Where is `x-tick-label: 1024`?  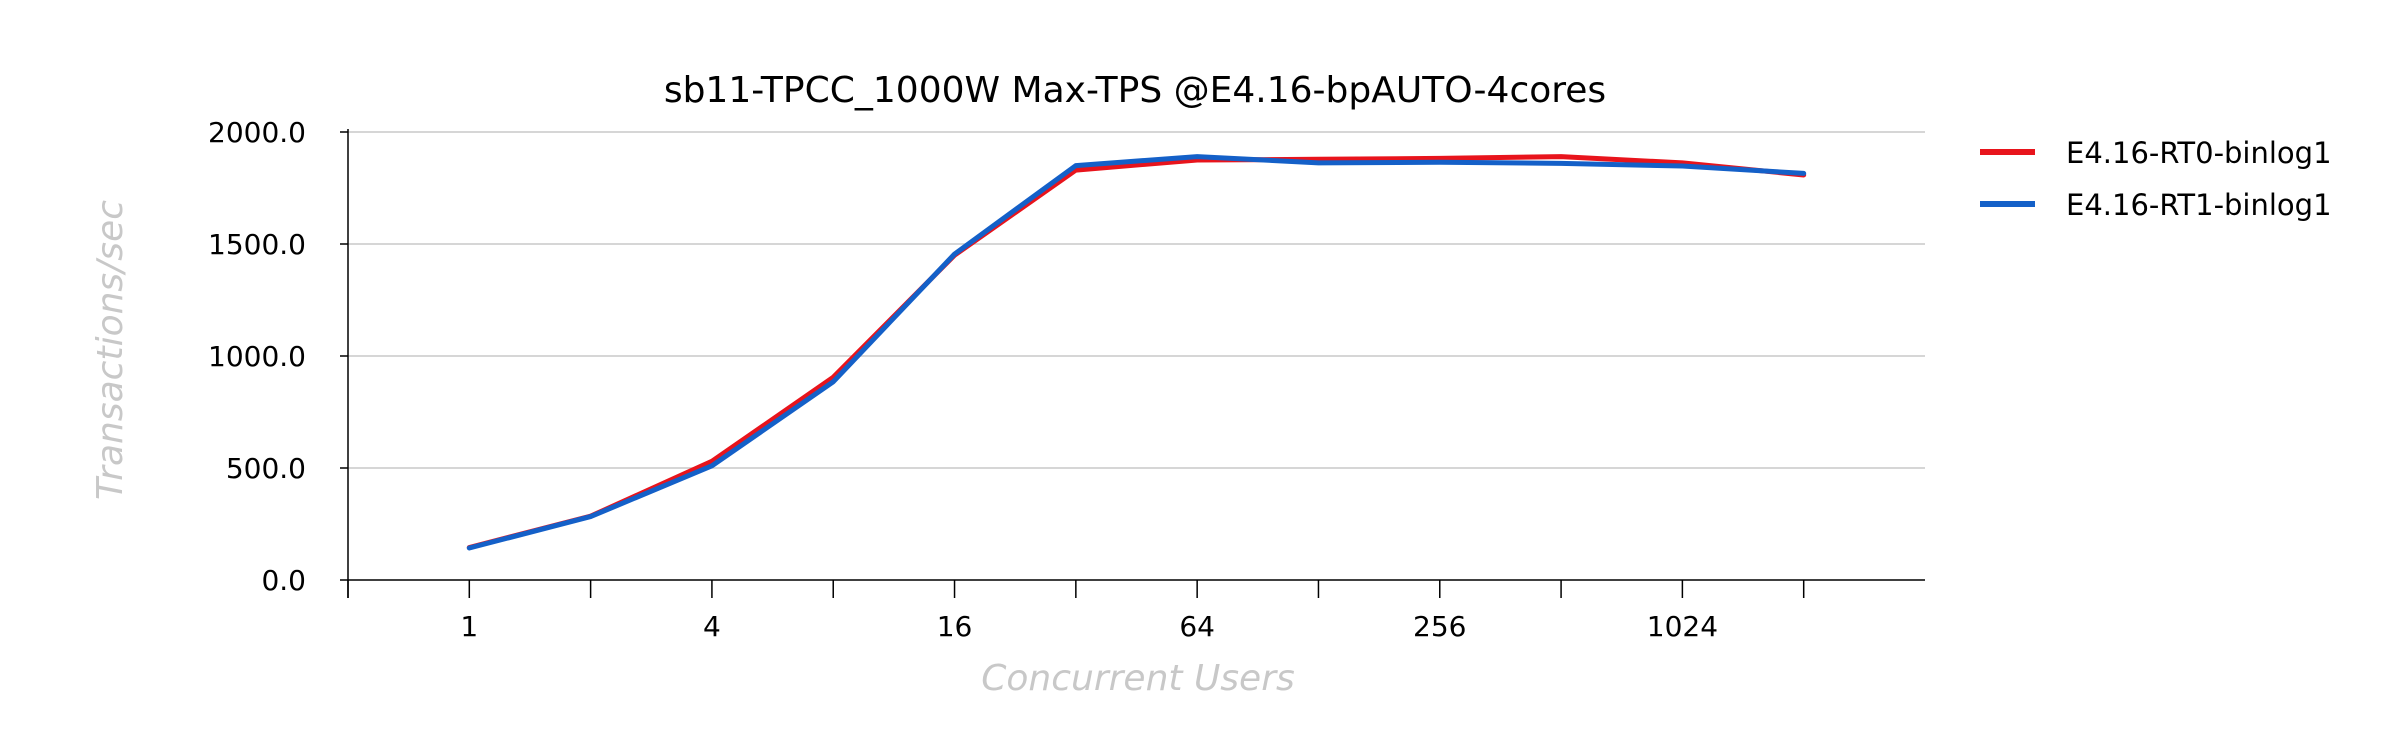
x-tick-label: 1024 is located at coordinates (1682, 626).